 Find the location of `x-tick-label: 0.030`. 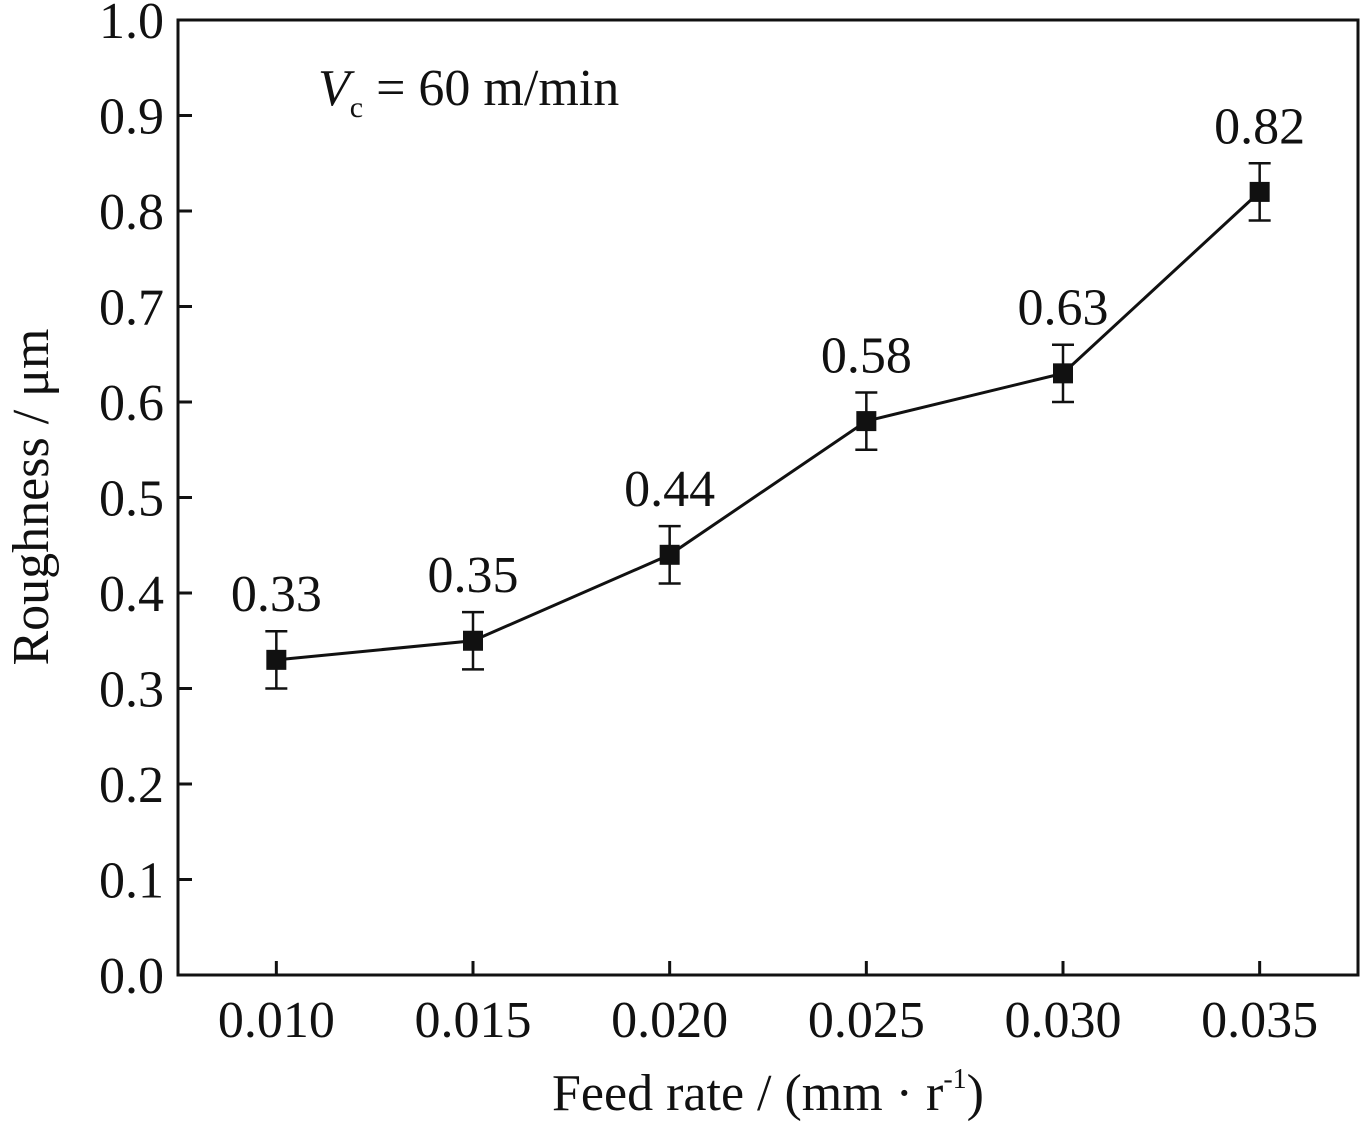

x-tick-label: 0.030 is located at coordinates (1063, 1020).